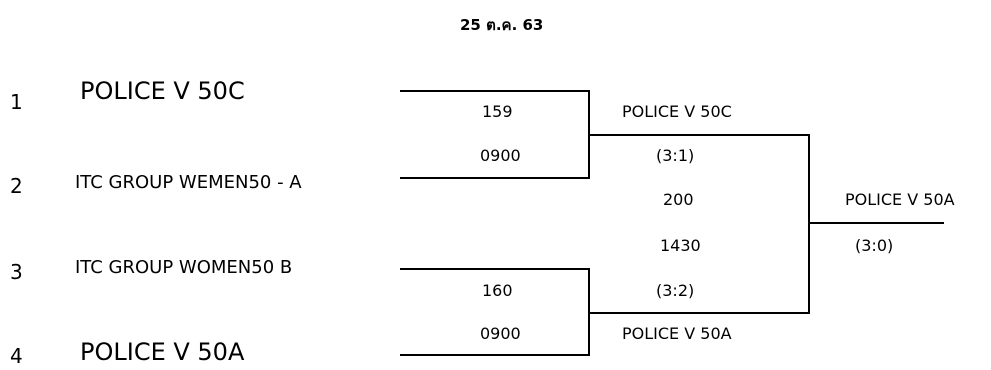 The image size is (991, 370). What do you see at coordinates (16, 102) in the screenshot?
I see `seed-1: 1` at bounding box center [16, 102].